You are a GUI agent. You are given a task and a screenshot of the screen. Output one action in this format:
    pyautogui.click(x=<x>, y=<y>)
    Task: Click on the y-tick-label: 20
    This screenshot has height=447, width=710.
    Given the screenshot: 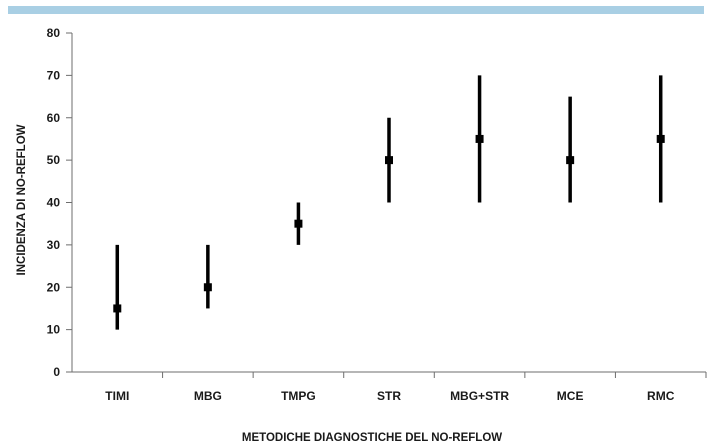 What is the action you would take?
    pyautogui.click(x=54, y=287)
    